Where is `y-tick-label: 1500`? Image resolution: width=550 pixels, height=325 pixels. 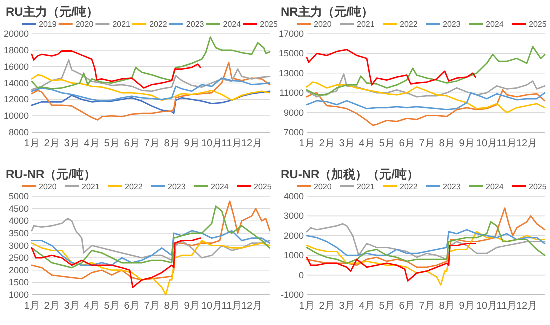 y-tick-label: 1500 is located at coordinates (18, 283).